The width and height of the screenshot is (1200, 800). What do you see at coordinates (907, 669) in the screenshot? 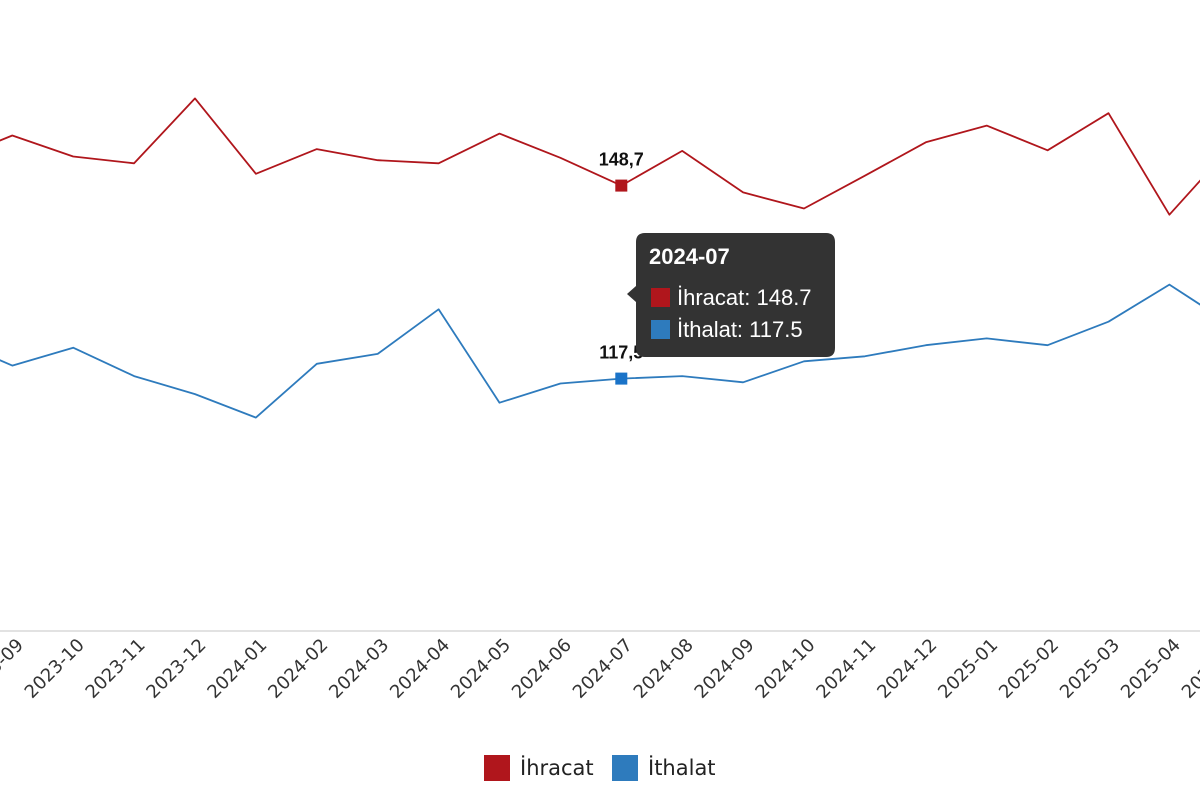
I see `x-tick-label: 2024-12` at bounding box center [907, 669].